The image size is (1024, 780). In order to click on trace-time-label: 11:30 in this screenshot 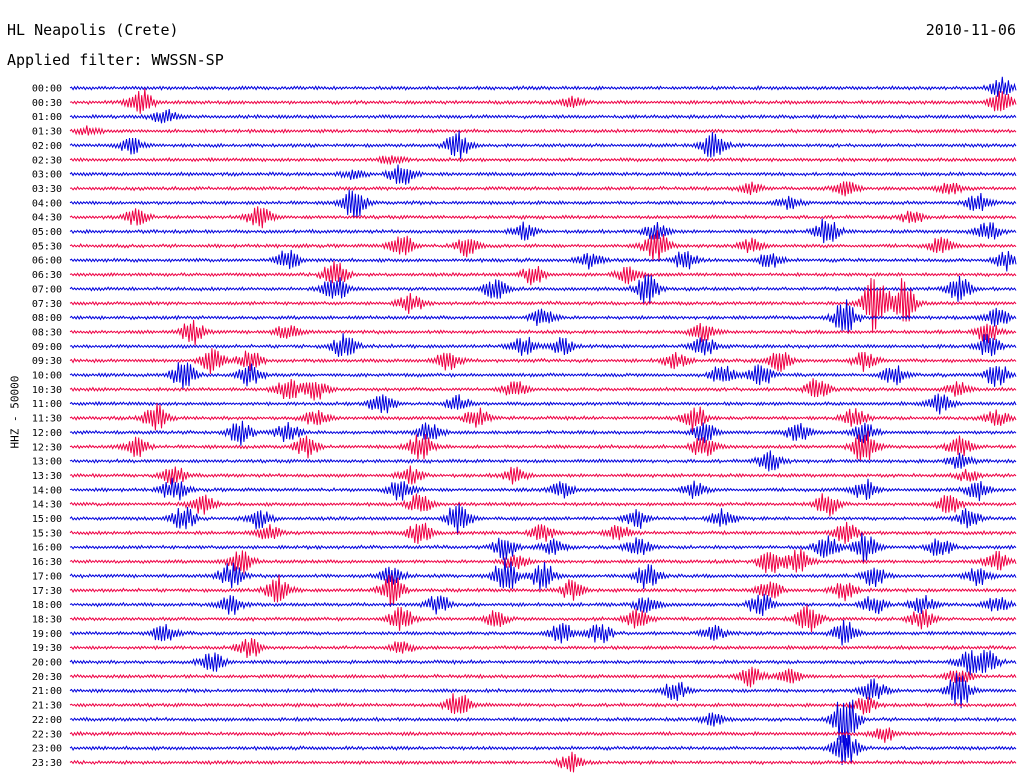, I will do `click(47, 419)`.